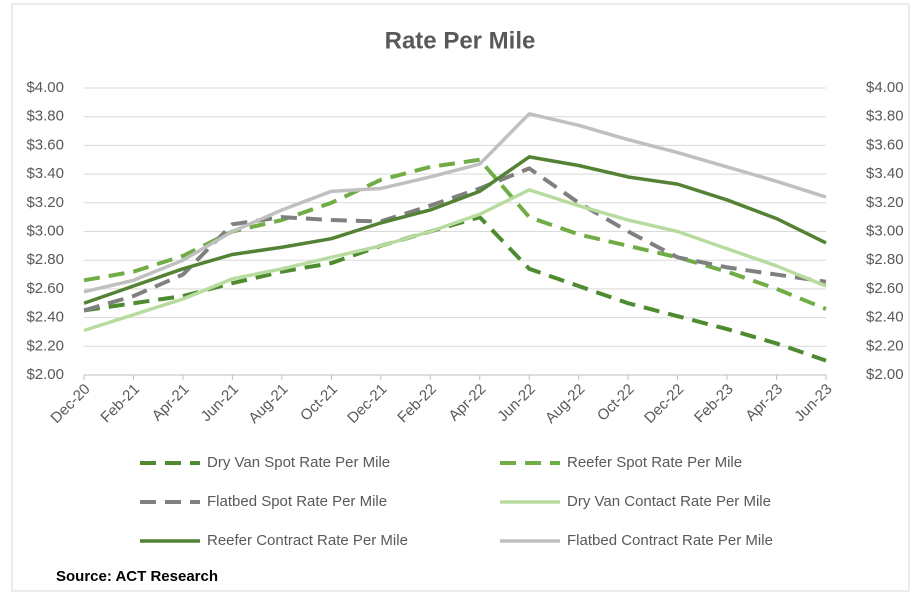 The width and height of the screenshot is (921, 592). I want to click on legend-label: Flatbed Contract Rate Per Mile, so click(670, 540).